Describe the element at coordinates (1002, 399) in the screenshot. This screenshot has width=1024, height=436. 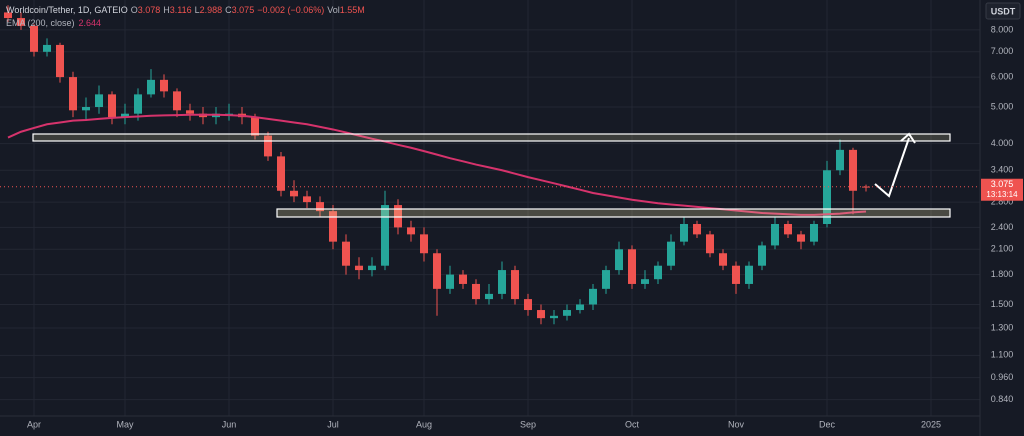
I see `y-tick-label: 0.840` at that location.